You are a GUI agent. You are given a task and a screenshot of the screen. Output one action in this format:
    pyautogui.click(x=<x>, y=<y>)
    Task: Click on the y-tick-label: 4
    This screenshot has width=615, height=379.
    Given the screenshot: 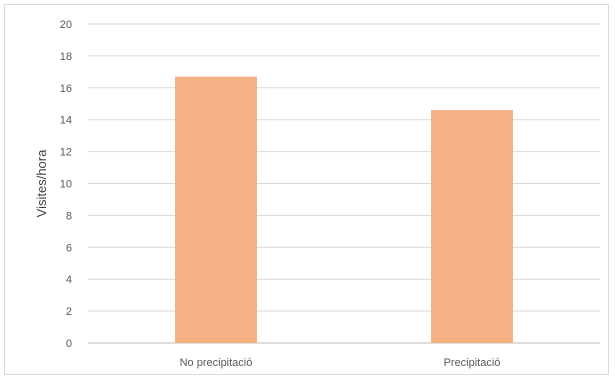 What is the action you would take?
    pyautogui.click(x=69, y=280)
    